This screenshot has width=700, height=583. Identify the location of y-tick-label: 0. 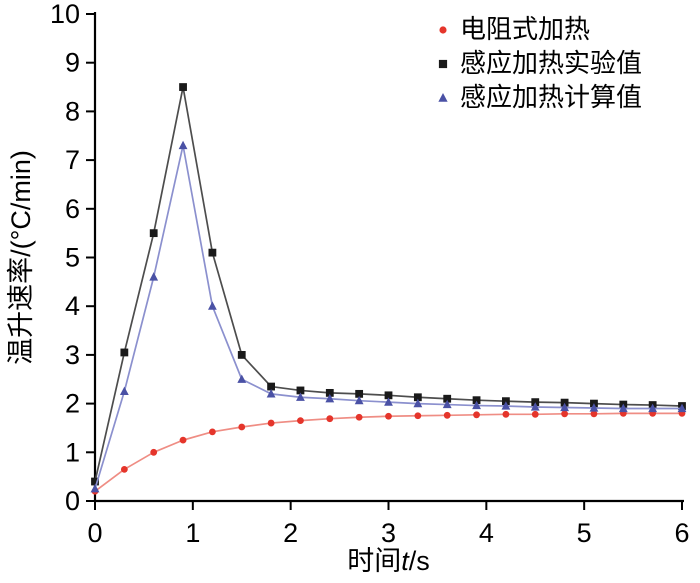
(72, 501).